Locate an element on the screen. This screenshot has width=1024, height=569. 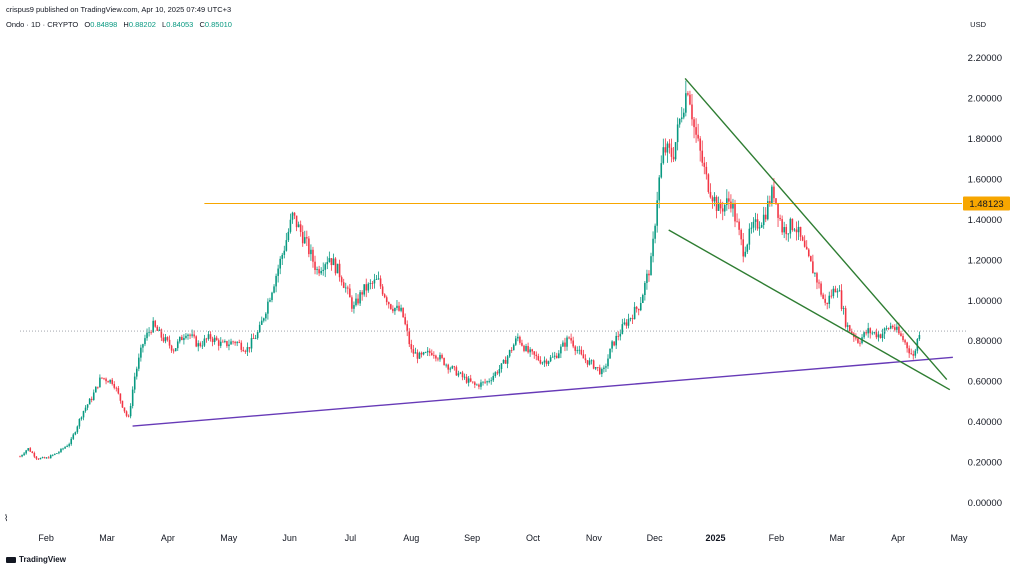
resistance-price-label: 1.48123 is located at coordinates (986, 204).